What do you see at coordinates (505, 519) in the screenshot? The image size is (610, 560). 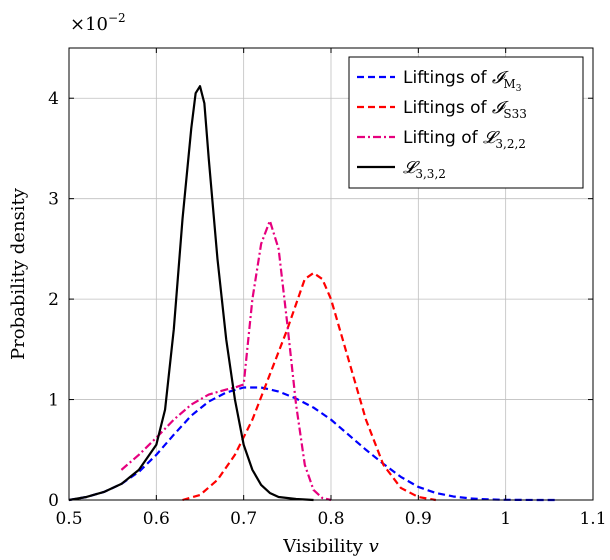 I see `x-tick-label: 1` at bounding box center [505, 519].